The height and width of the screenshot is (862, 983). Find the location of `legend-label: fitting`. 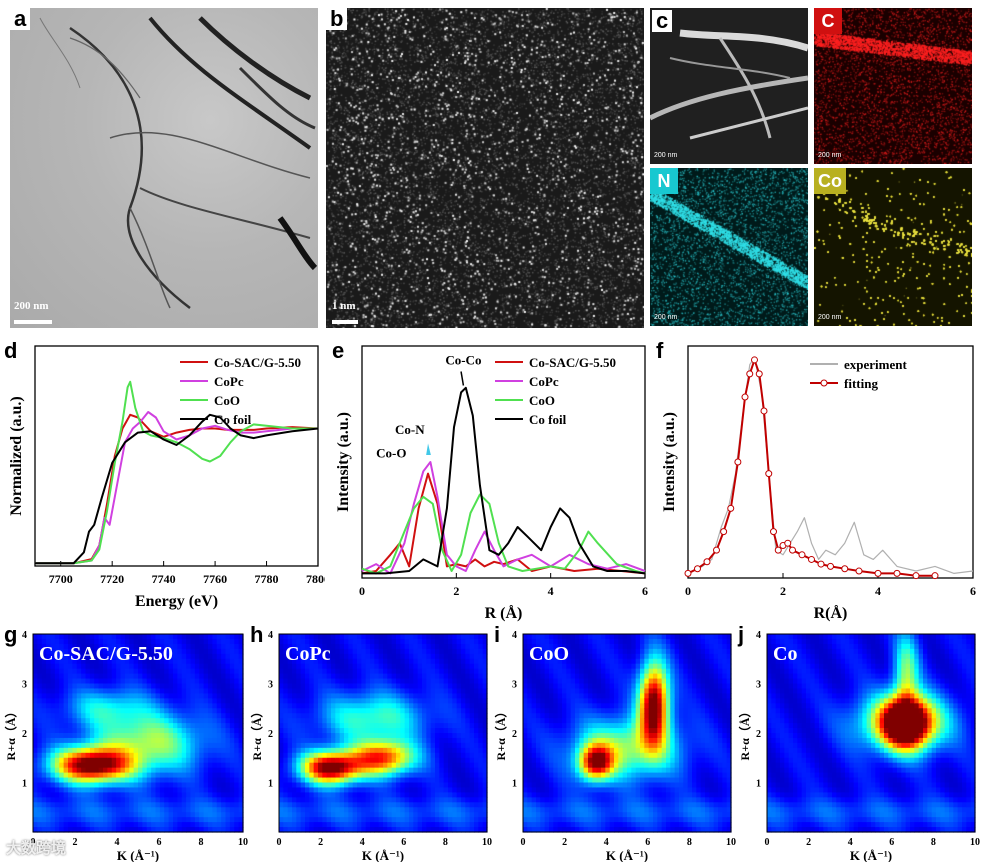

legend-label: fitting is located at coordinates (861, 383).